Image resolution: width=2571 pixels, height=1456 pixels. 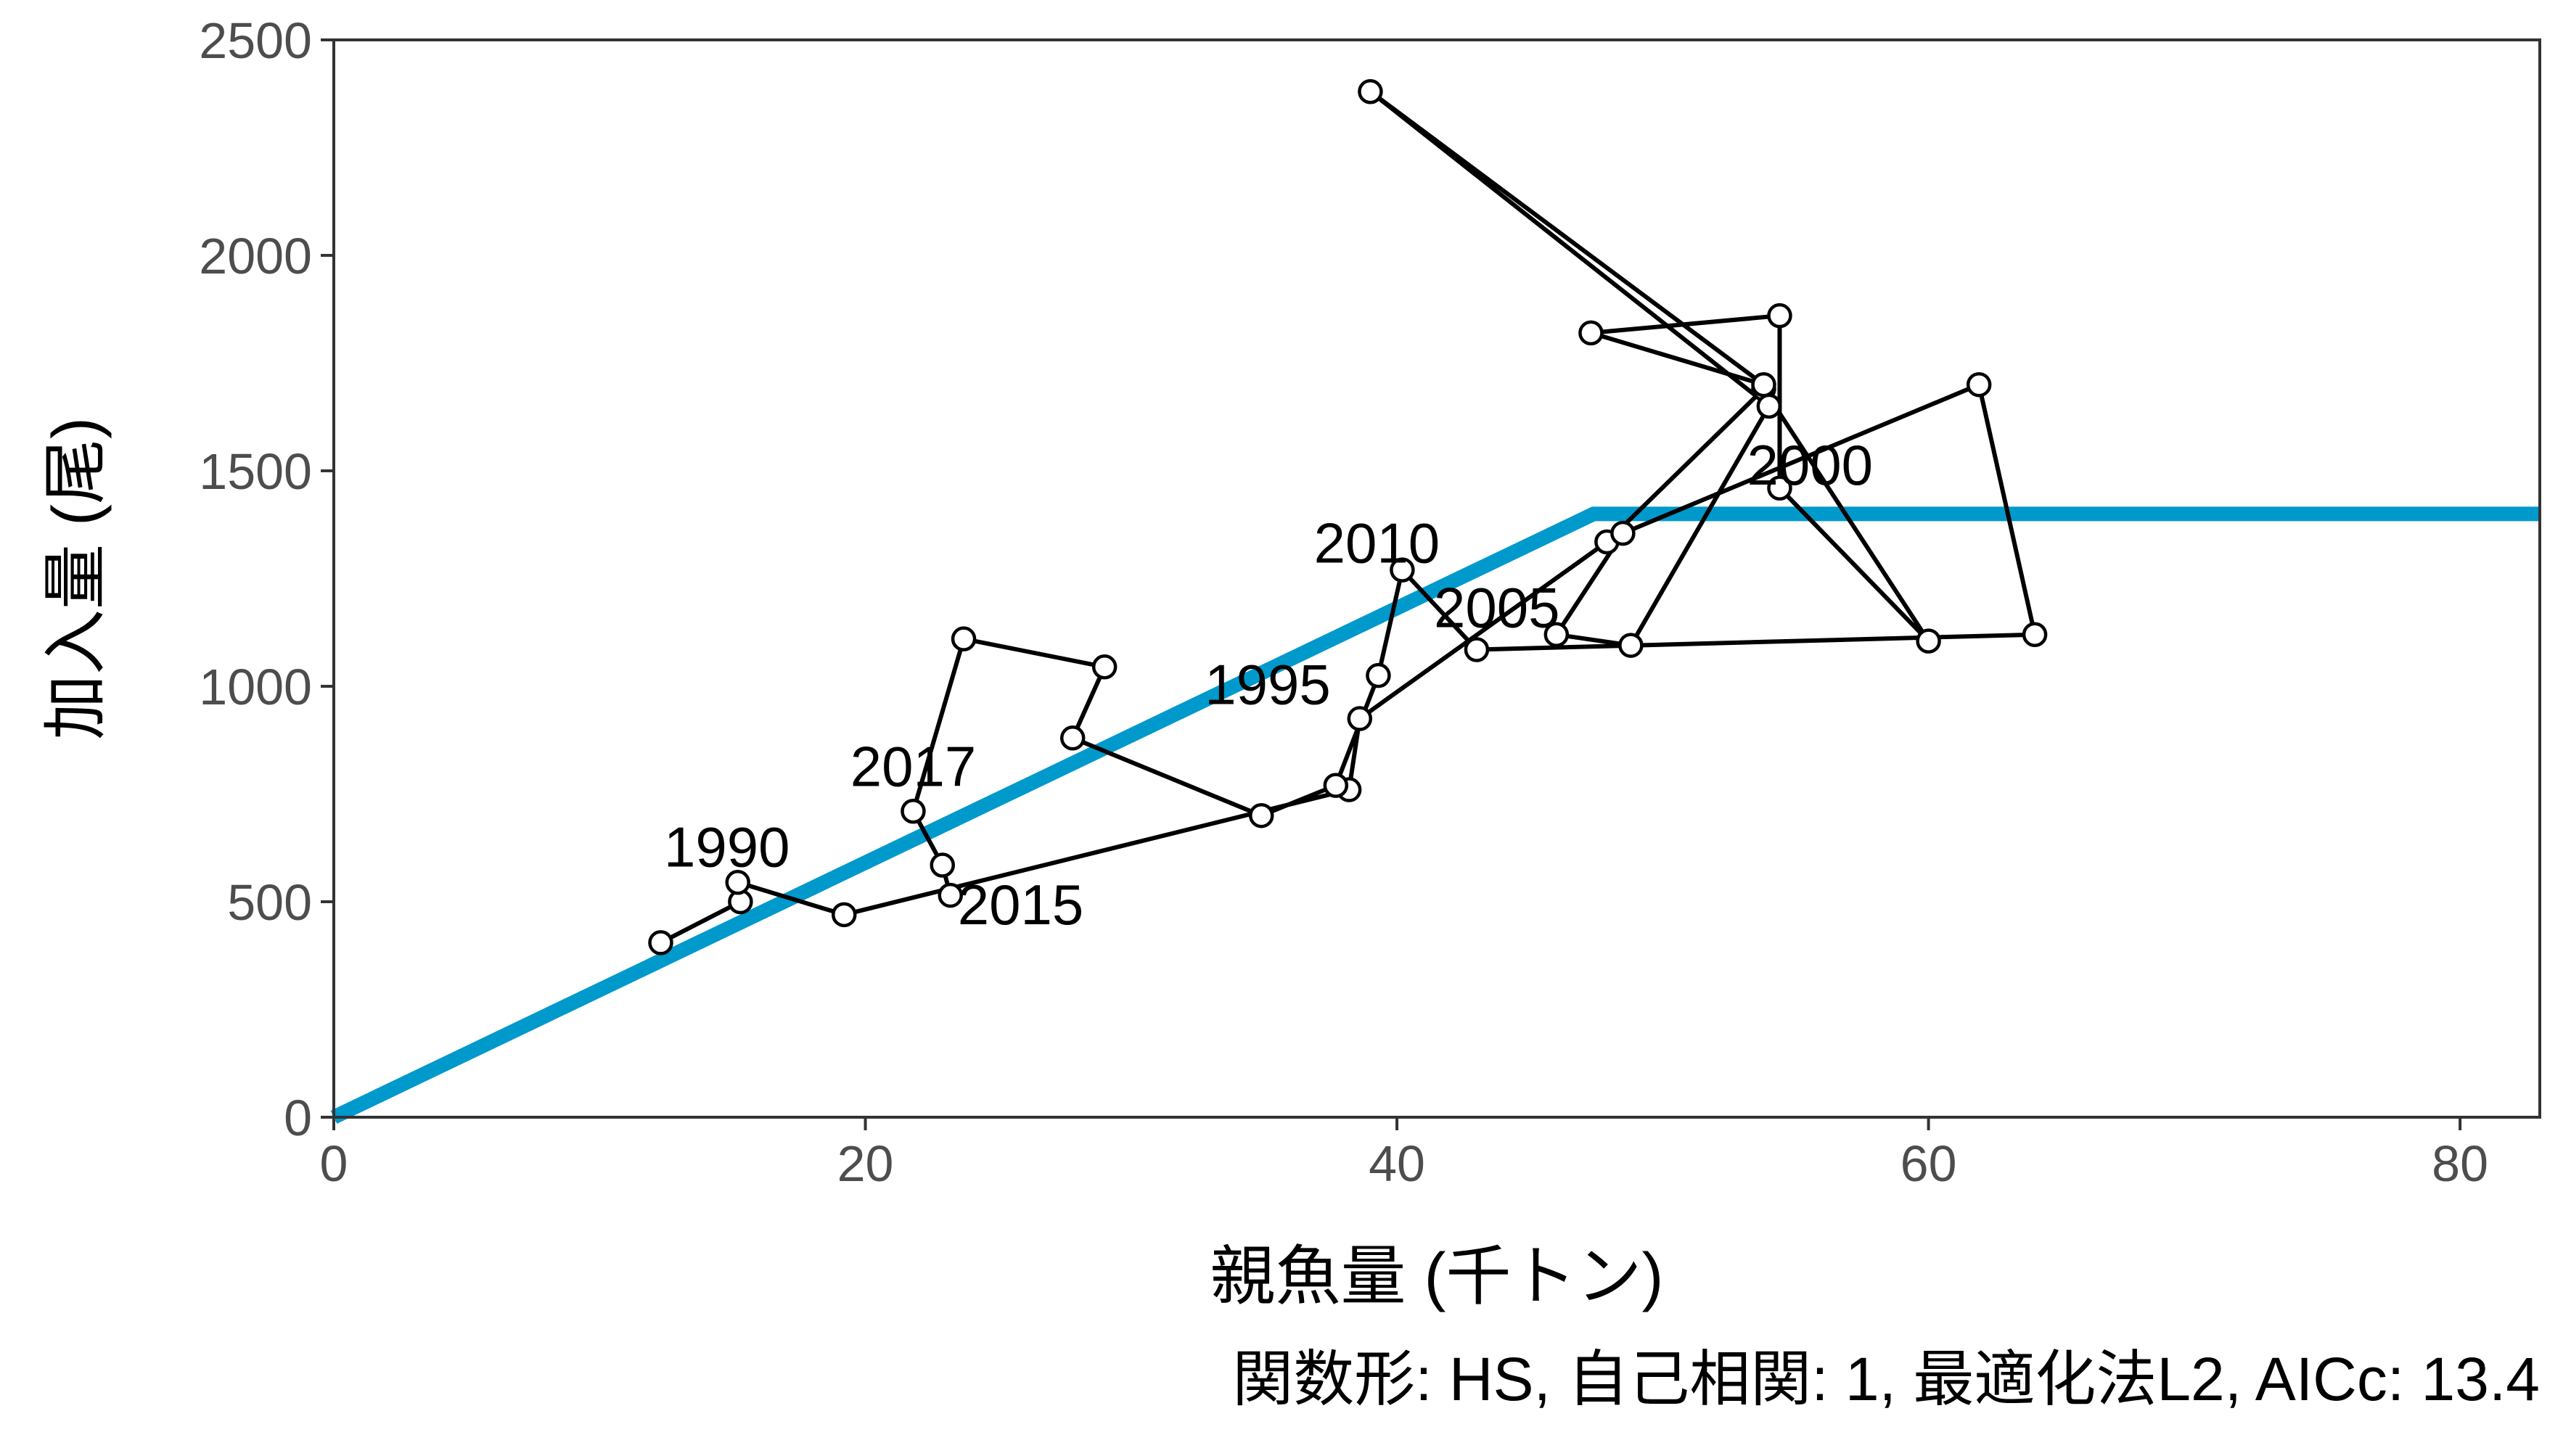 What do you see at coordinates (256, 687) in the screenshot?
I see `y-tick-label: 1000` at bounding box center [256, 687].